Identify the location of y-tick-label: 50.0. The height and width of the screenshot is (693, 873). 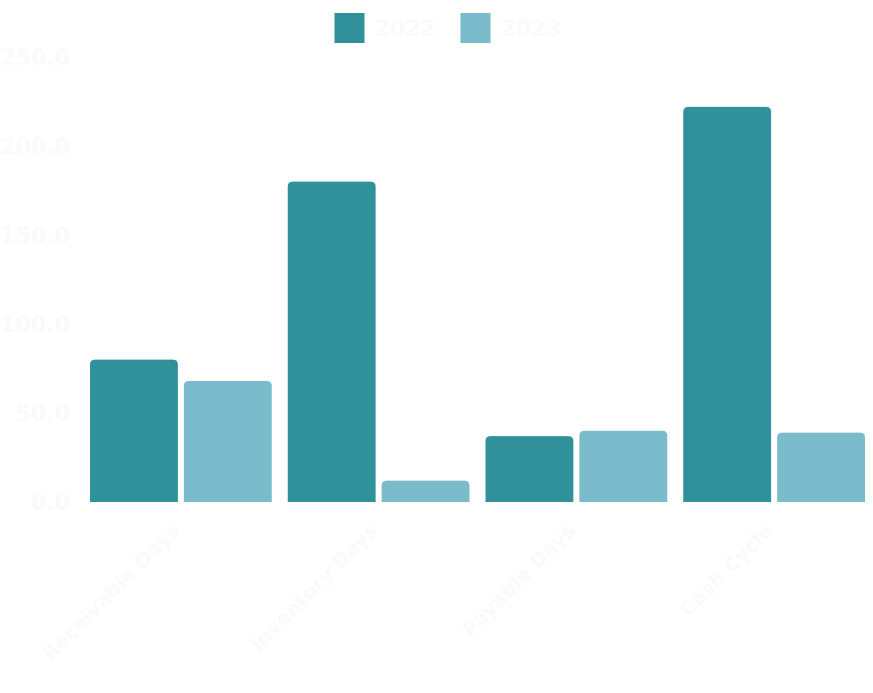
(43, 414).